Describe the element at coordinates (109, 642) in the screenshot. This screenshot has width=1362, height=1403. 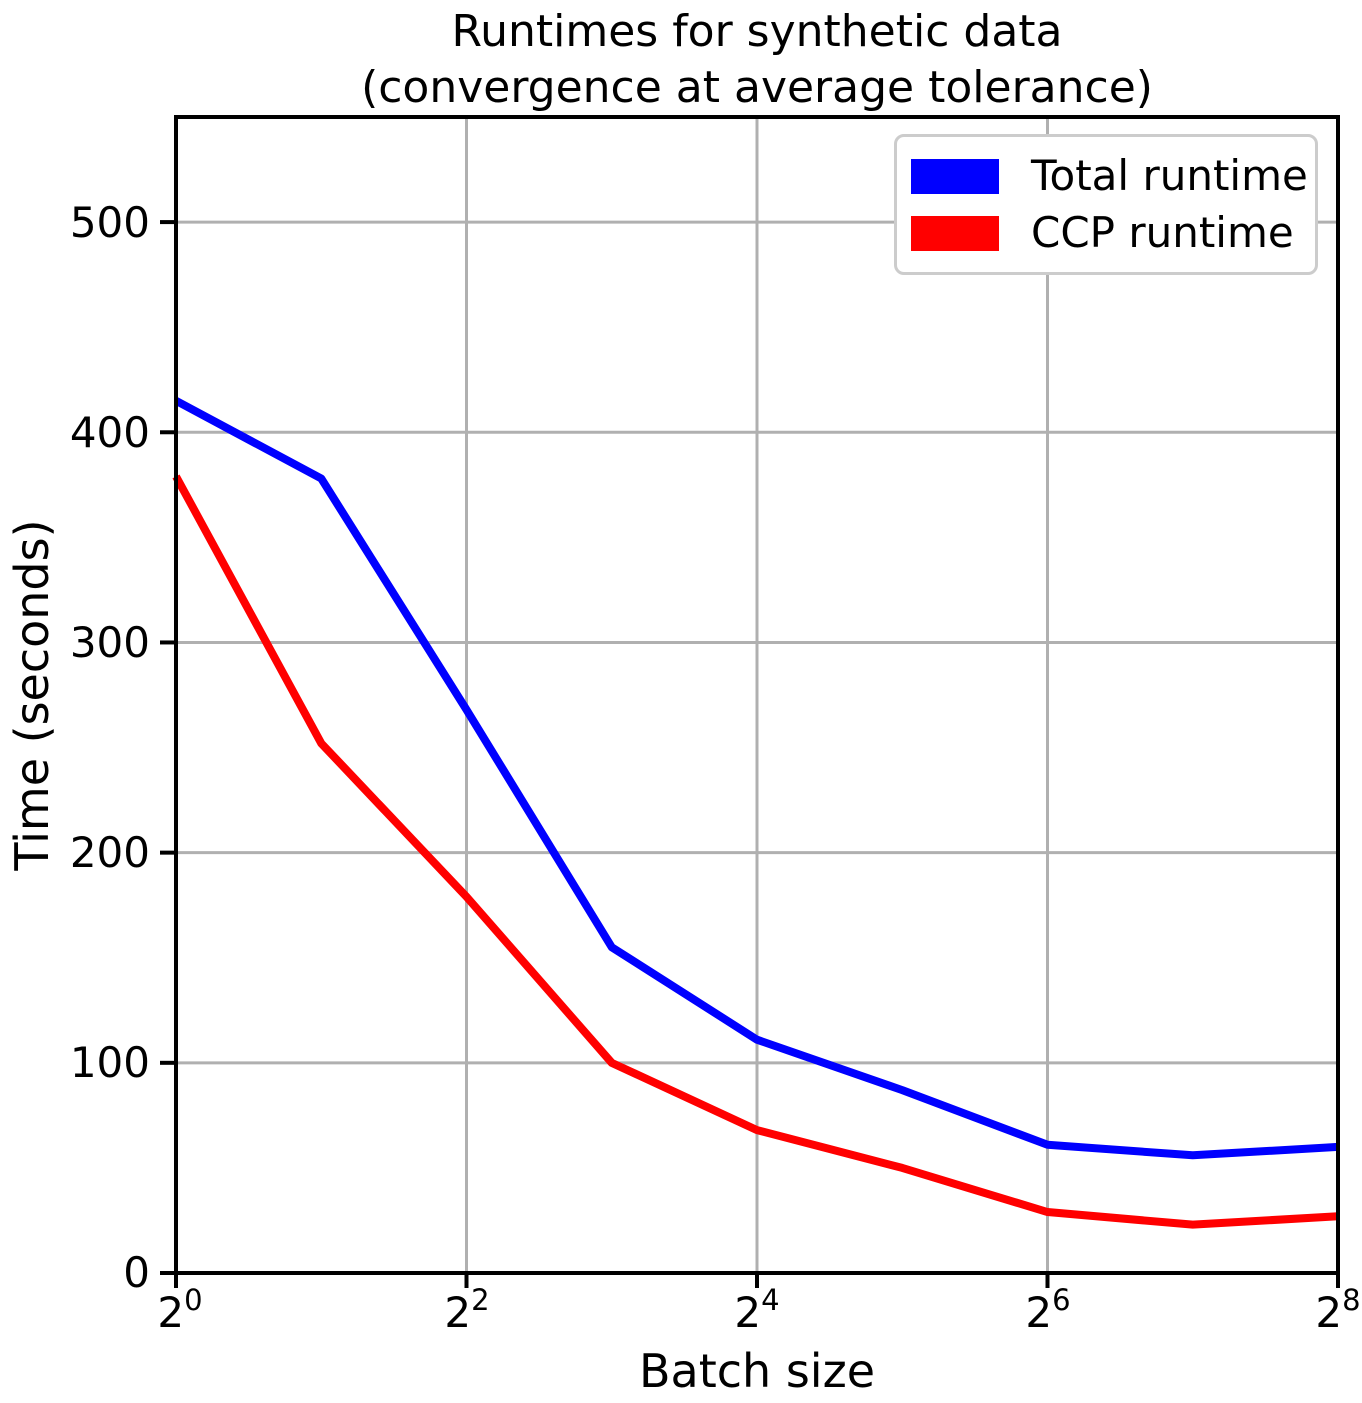
I see `ytick-label-300: 300` at that location.